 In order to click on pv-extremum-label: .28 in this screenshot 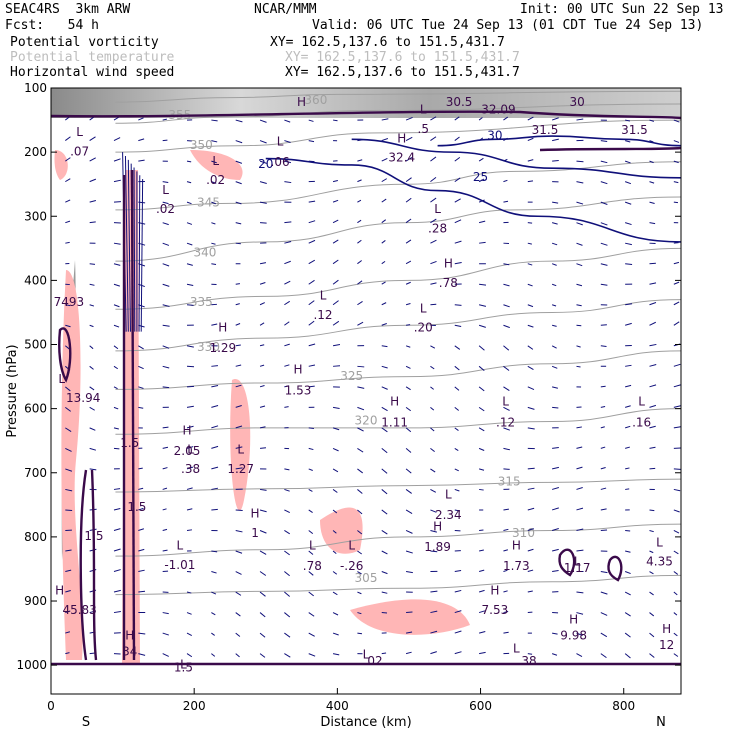, I will do `click(437, 228)`.